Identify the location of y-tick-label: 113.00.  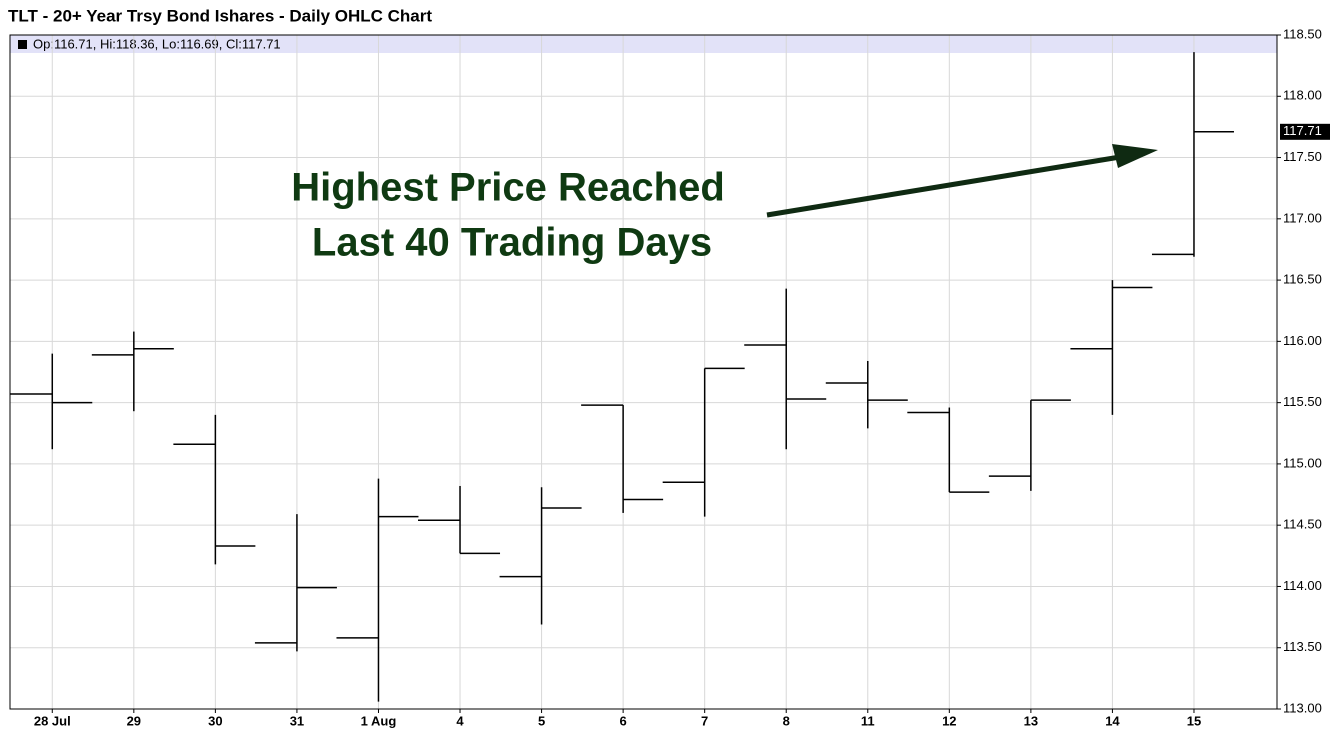
(1302, 707).